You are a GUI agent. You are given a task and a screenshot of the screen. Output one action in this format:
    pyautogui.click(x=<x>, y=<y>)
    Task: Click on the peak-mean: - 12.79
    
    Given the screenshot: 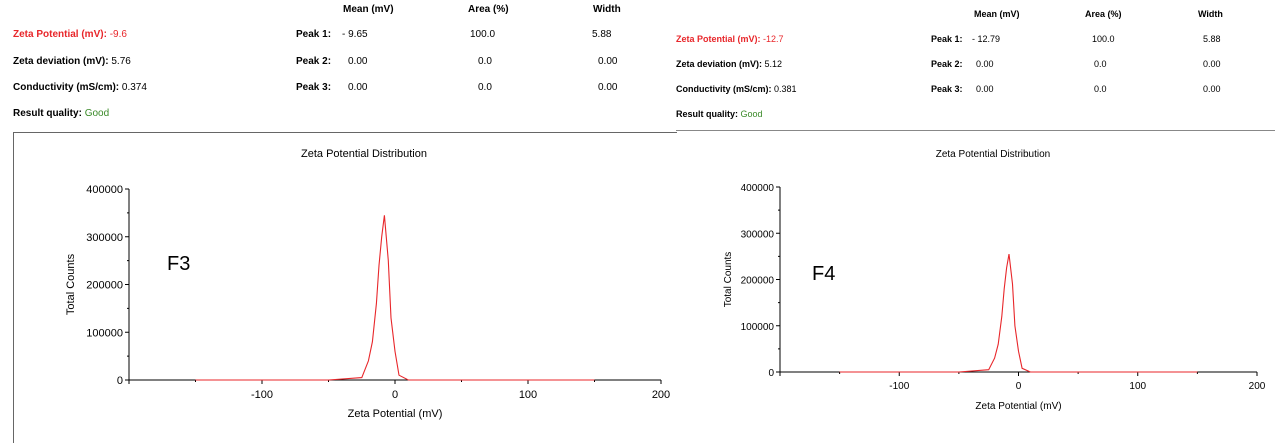 What is the action you would take?
    pyautogui.click(x=986, y=39)
    